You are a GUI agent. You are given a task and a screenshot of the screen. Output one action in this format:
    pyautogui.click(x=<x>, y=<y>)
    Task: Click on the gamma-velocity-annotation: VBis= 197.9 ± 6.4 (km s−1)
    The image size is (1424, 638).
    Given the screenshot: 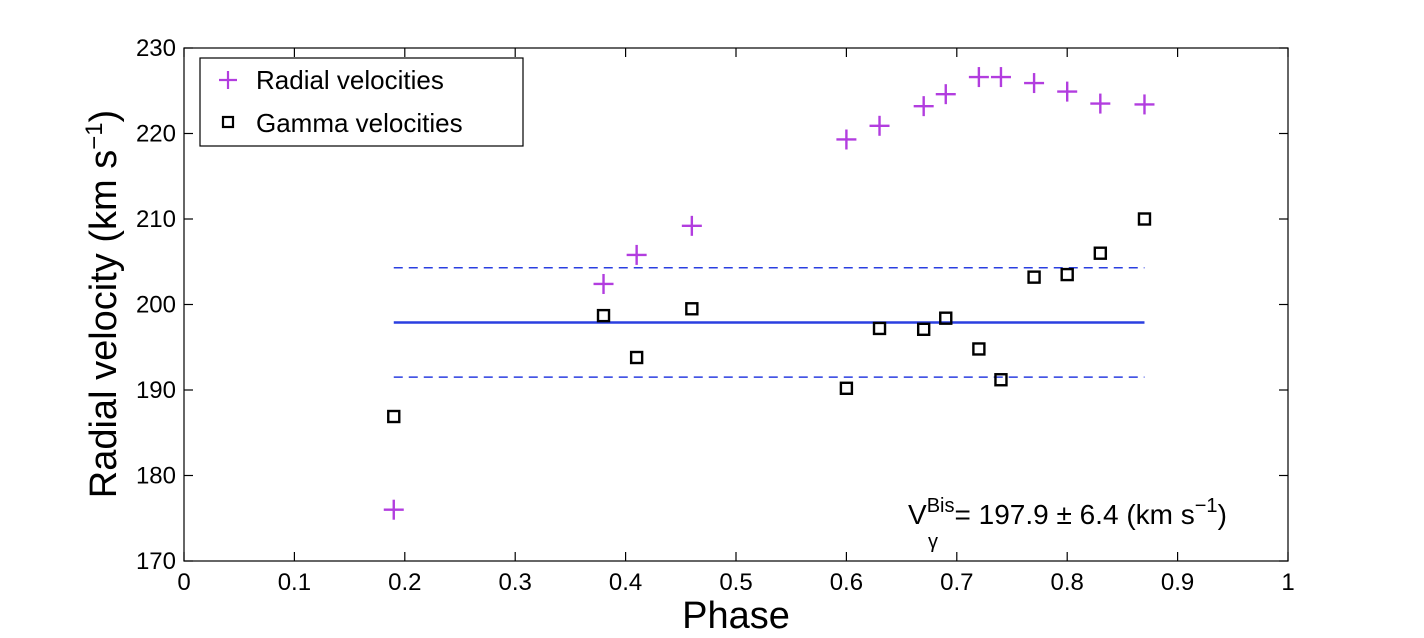 What is the action you would take?
    pyautogui.click(x=1067, y=512)
    